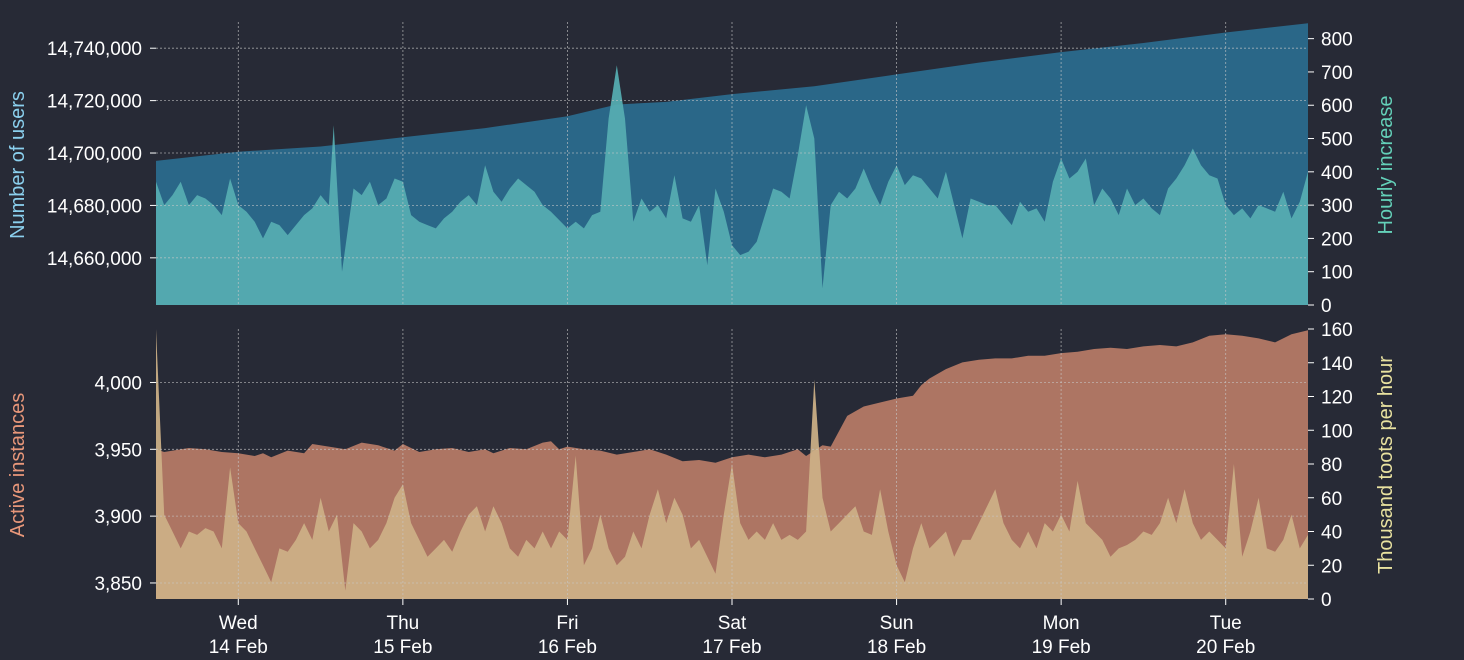 This screenshot has width=1464, height=660. I want to click on right-tick-label: 500, so click(1337, 140).